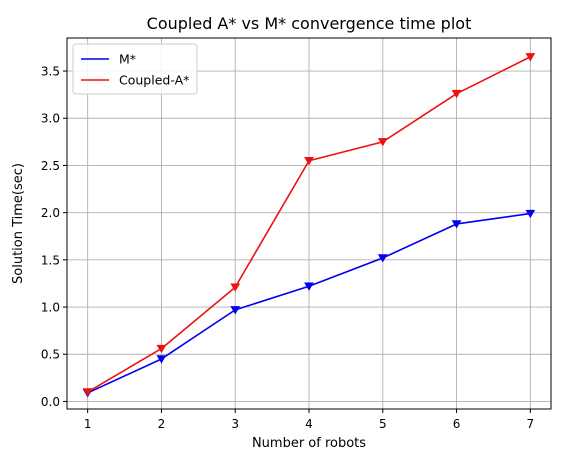 The height and width of the screenshot is (456, 576). I want to click on chart-title: Coupled A* vs M* convergence time plot, so click(309, 23).